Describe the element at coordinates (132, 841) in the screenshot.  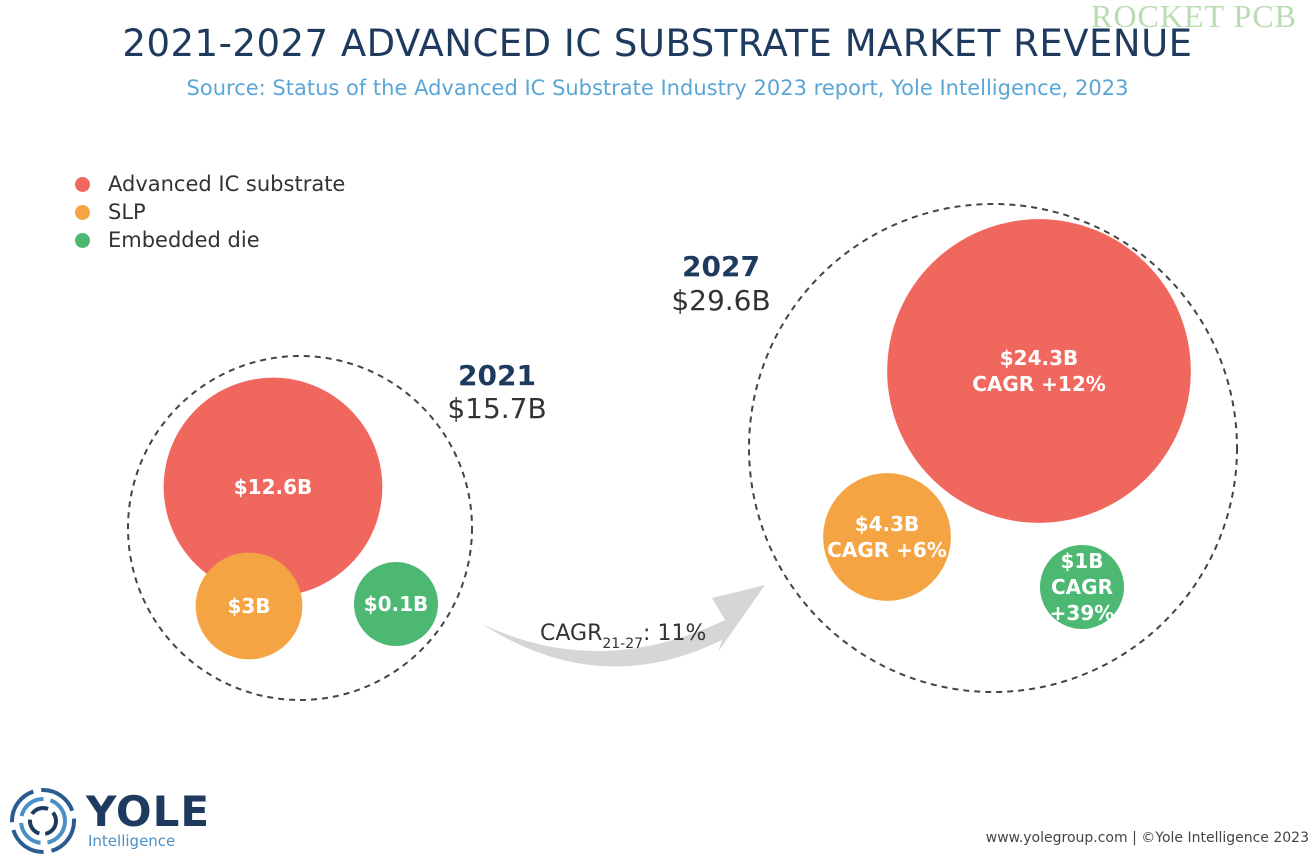
I see `logo-sub: Intelligence` at that location.